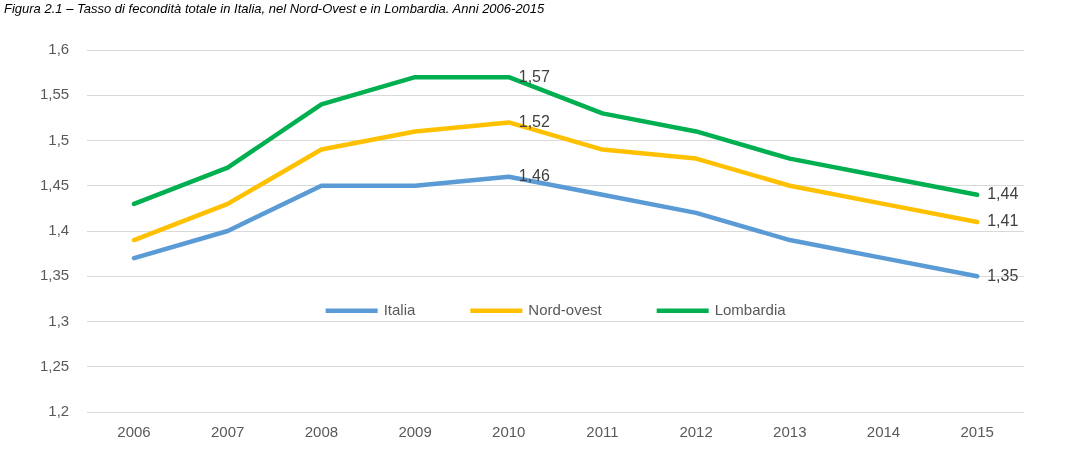 The image size is (1066, 462). What do you see at coordinates (134, 432) in the screenshot?
I see `x-tick-label: 2006` at bounding box center [134, 432].